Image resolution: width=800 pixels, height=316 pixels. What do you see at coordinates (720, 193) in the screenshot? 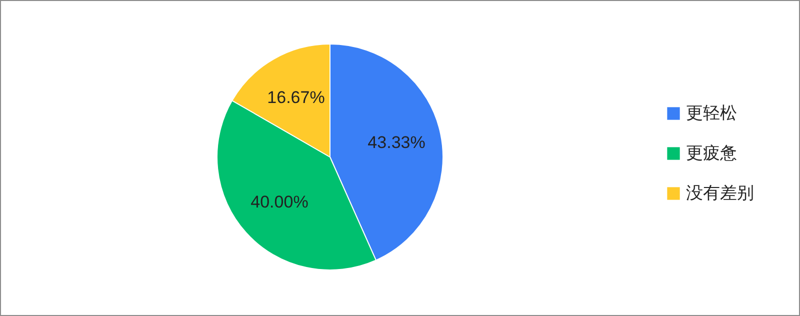
I see `legend-label: 没有差别` at bounding box center [720, 193].